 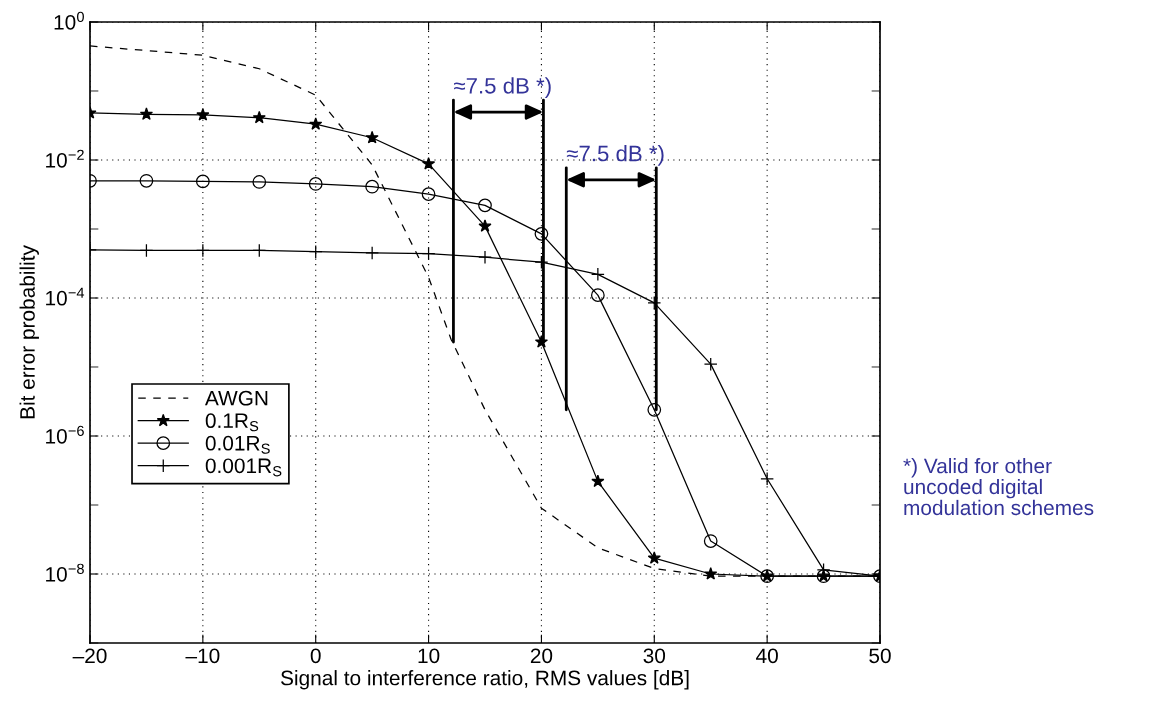 What do you see at coordinates (243, 467) in the screenshot?
I see `legend-label: 0.001R$_{S}$` at bounding box center [243, 467].